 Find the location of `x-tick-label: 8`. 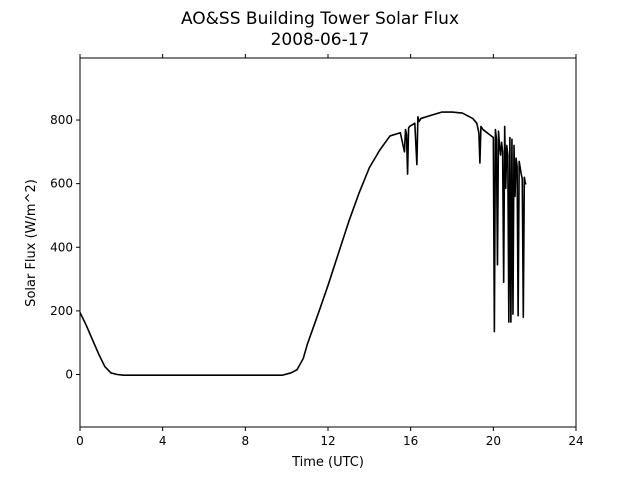

x-tick-label: 8 is located at coordinates (246, 441).